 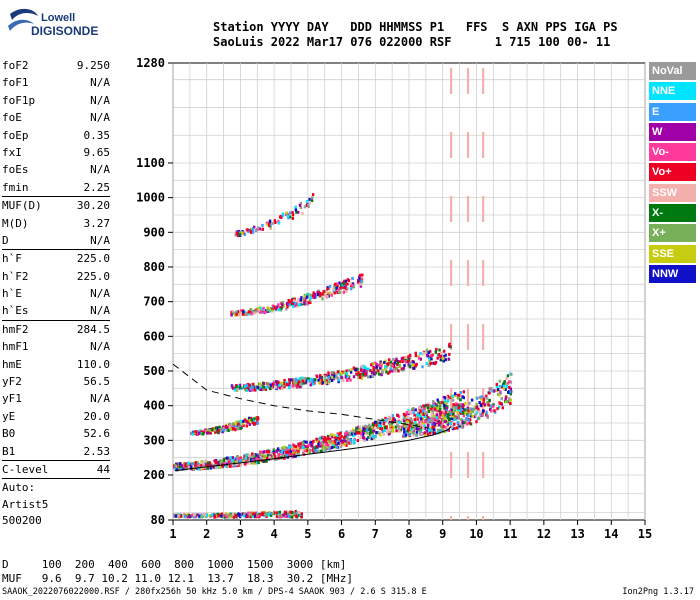 What do you see at coordinates (12, 259) in the screenshot?
I see `param-name: h`F` at bounding box center [12, 259].